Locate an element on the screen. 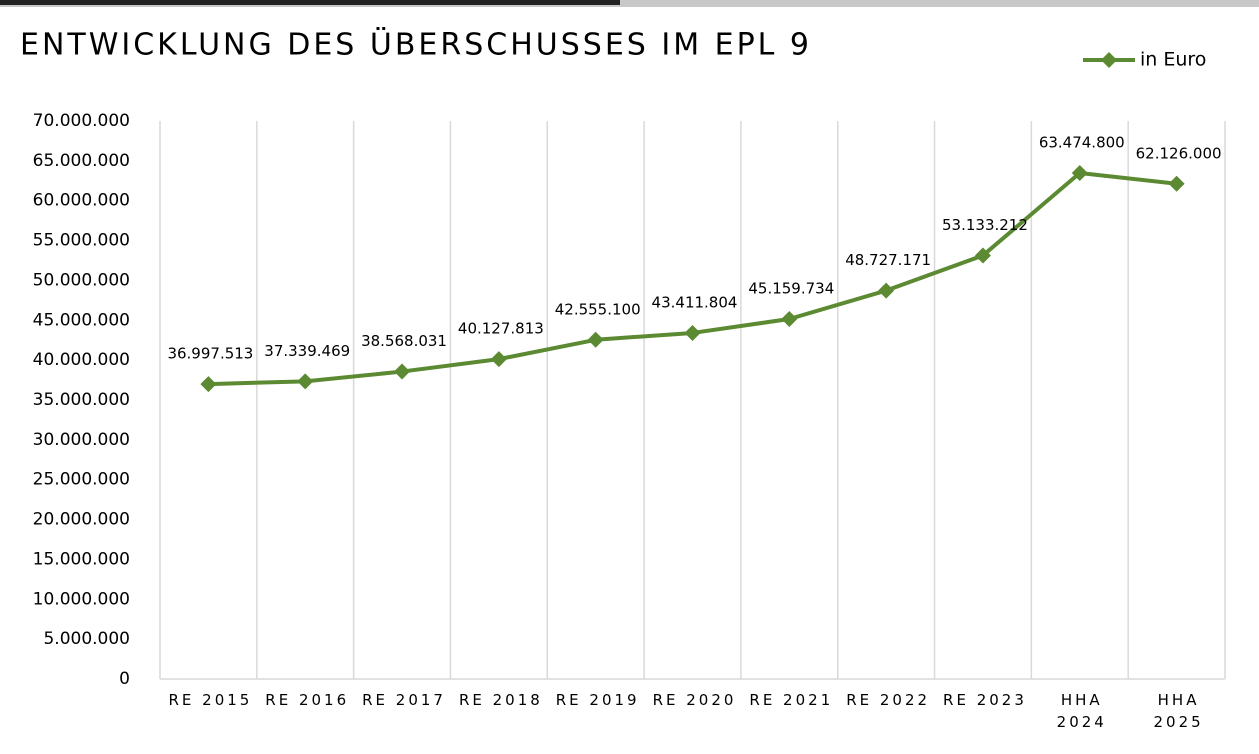 This screenshot has width=1259, height=754. x-tick-label: RE 2018 is located at coordinates (500, 700).